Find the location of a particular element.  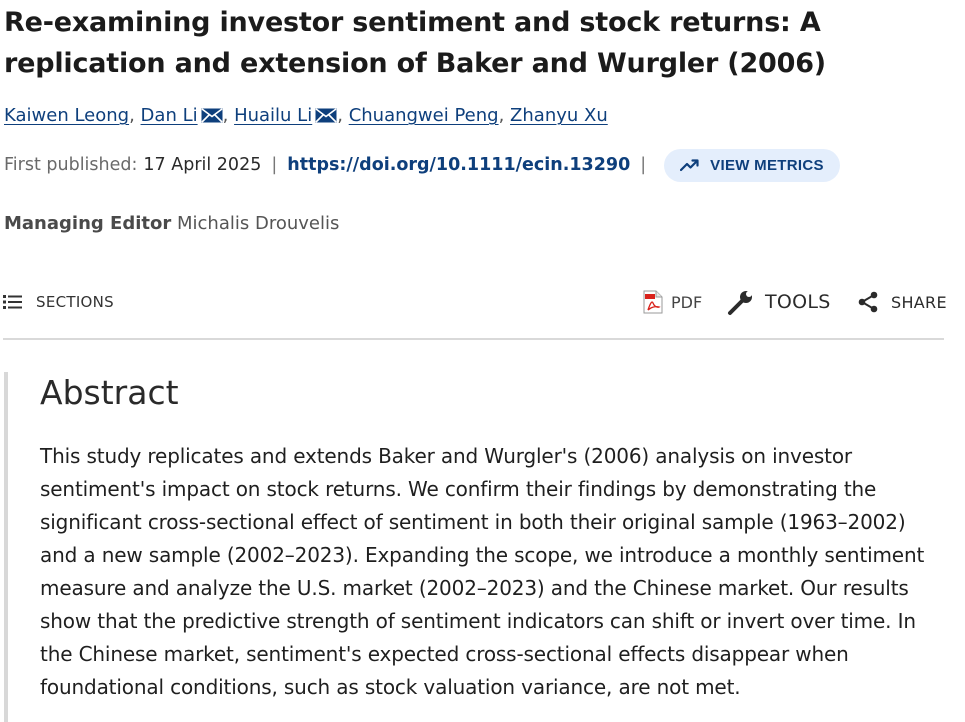

author-link: Dan Li is located at coordinates (169, 115).